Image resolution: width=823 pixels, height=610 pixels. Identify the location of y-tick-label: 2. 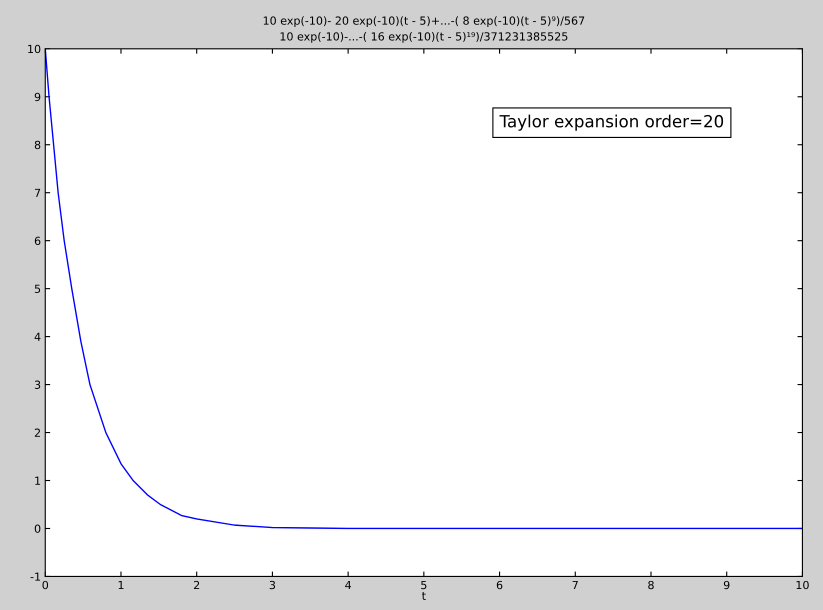
(37, 432).